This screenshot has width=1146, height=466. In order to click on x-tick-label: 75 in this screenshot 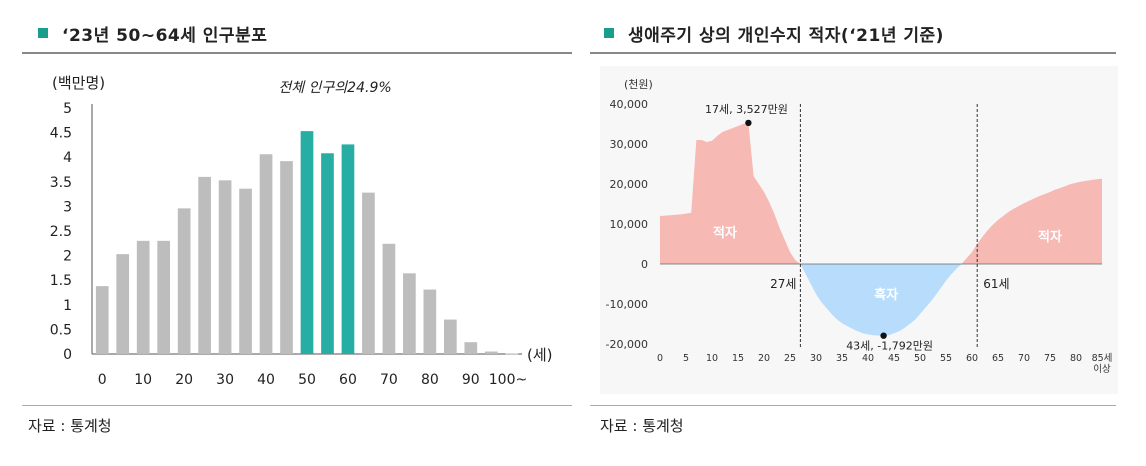, I will do `click(1050, 358)`.